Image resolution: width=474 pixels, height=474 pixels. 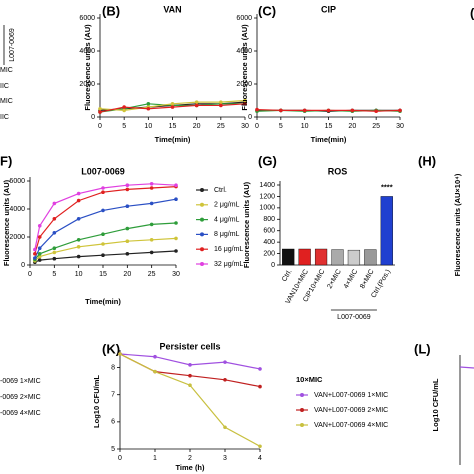 What do you see at coordinates (225, 458) in the screenshot?
I see `x-tick-label: 3` at bounding box center [225, 458].